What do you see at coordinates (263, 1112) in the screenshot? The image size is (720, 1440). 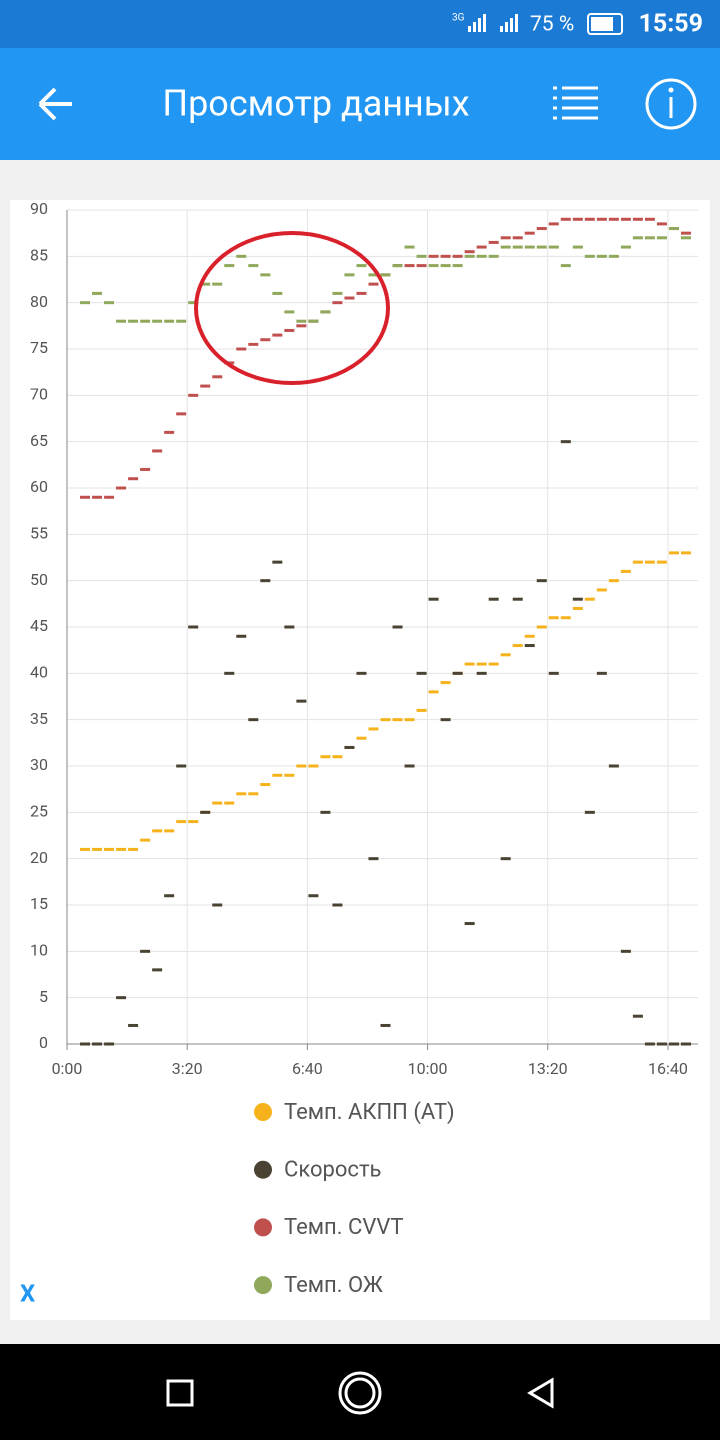 I see `legend-marker` at bounding box center [263, 1112].